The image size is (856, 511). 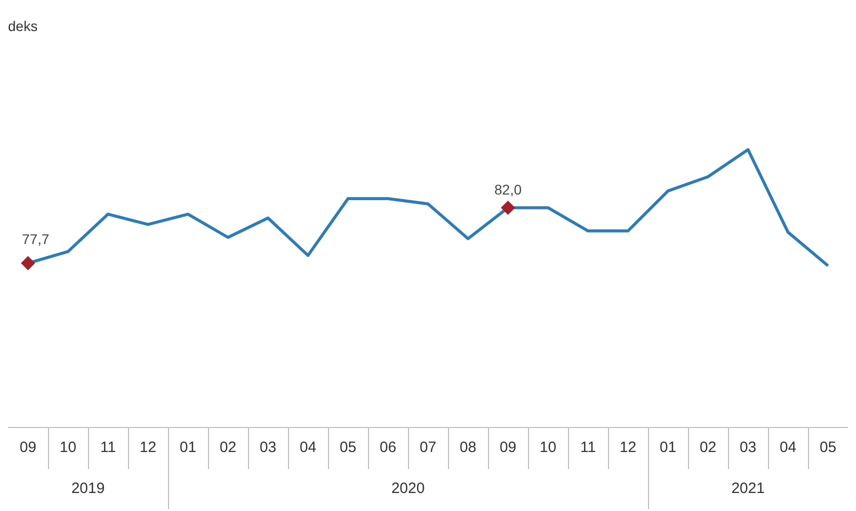 I want to click on text: 2021, so click(x=748, y=489).